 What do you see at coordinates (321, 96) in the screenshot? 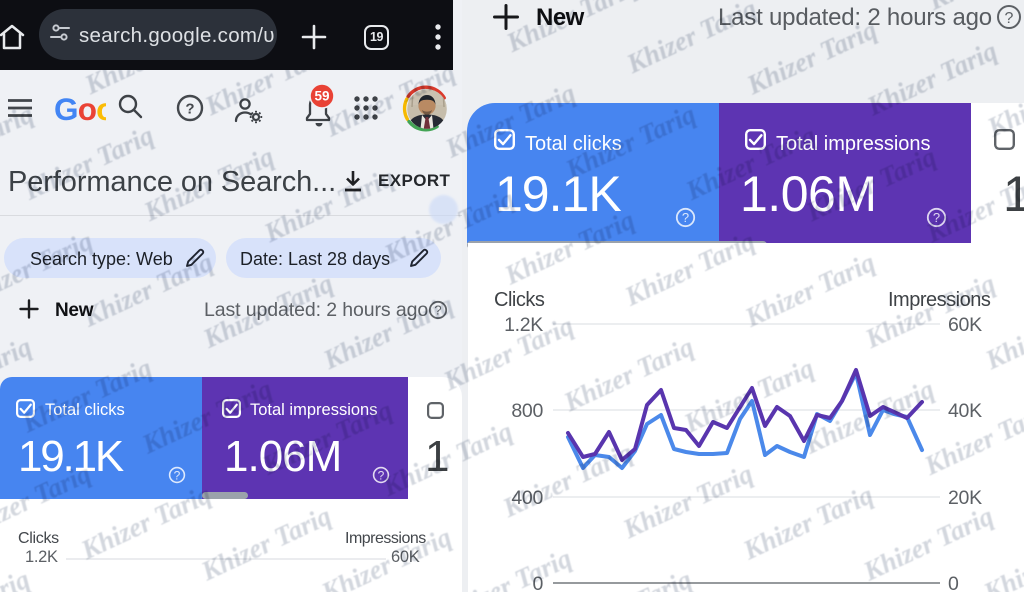
I see `svg-text: 59` at bounding box center [321, 96].